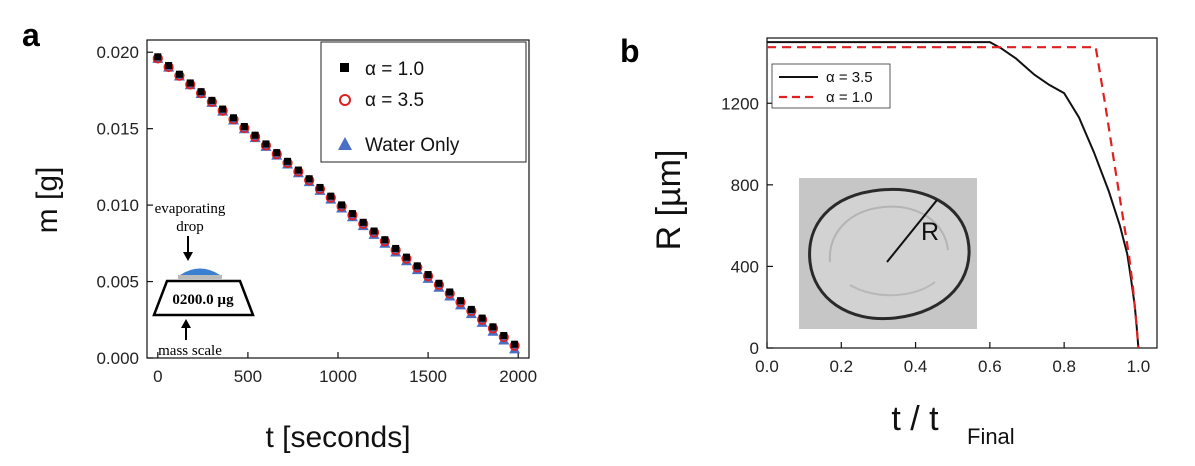  I want to click on panel-b-x-tick-label: 0.4, so click(916, 366).